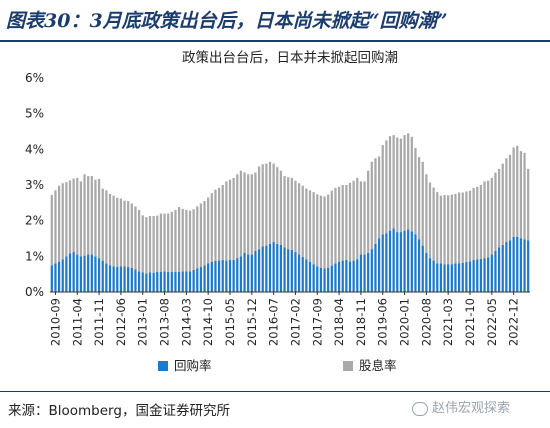 The width and height of the screenshot is (550, 428). Describe the element at coordinates (252, 322) in the screenshot. I see `x-tick-label: 2015-12` at that location.